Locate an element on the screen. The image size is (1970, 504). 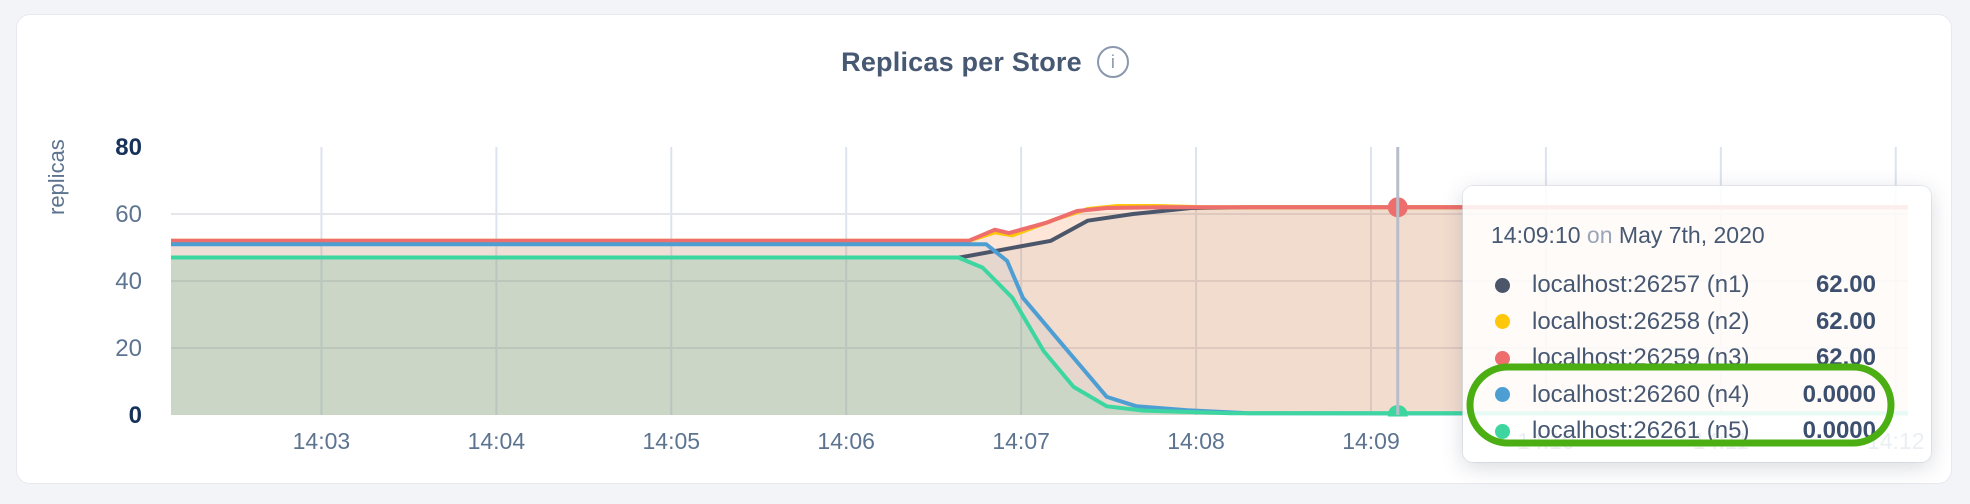
y-tick-label: 60 is located at coordinates (128, 214).